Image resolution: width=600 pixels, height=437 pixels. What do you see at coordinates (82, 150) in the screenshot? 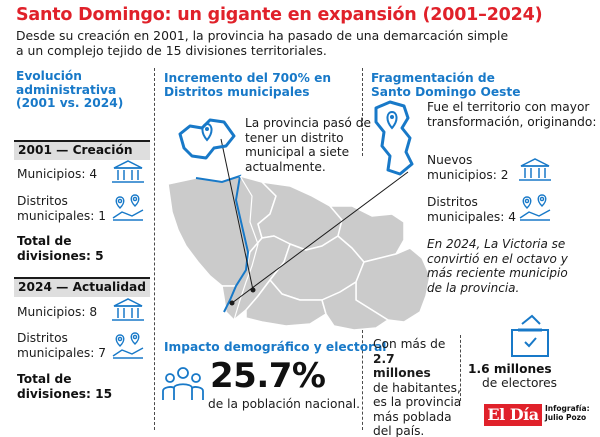
I see `bar-2001: 2001 — Creación` at bounding box center [82, 150].